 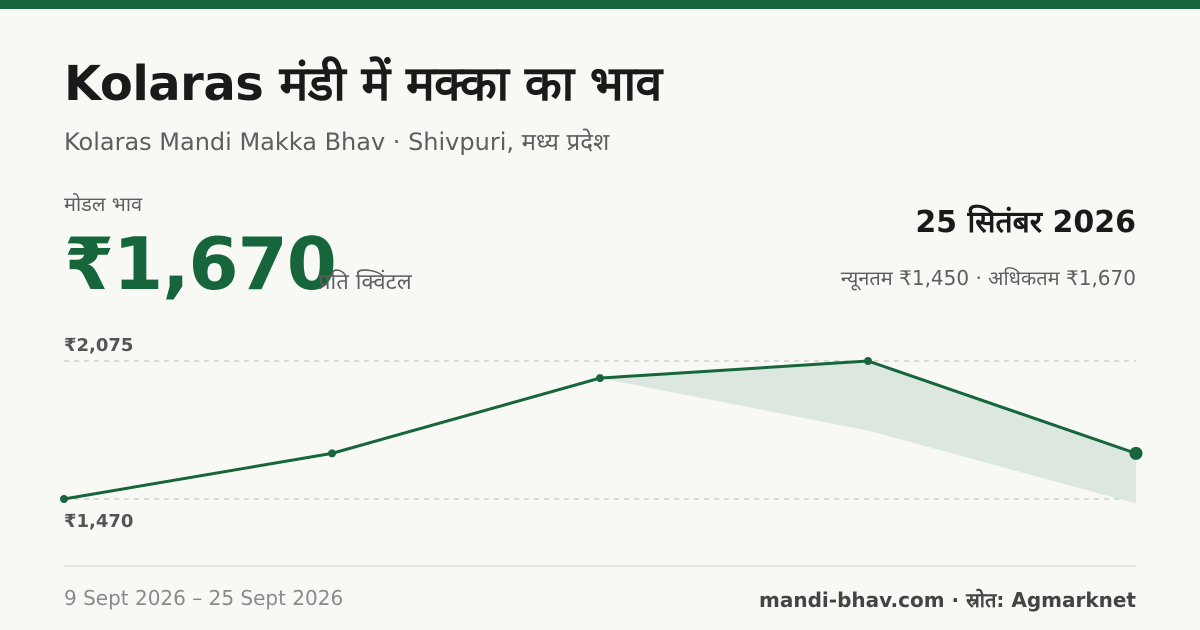 I want to click on footer-divider, so click(x=600, y=566).